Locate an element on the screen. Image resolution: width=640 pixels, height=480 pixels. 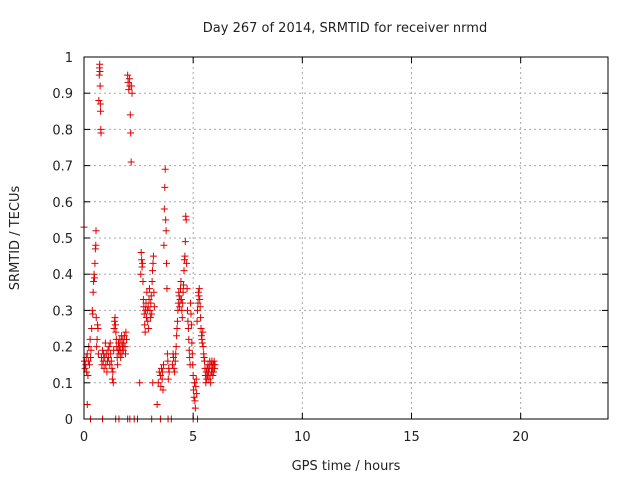
y-tick-label: 0.7 is located at coordinates (62, 167).